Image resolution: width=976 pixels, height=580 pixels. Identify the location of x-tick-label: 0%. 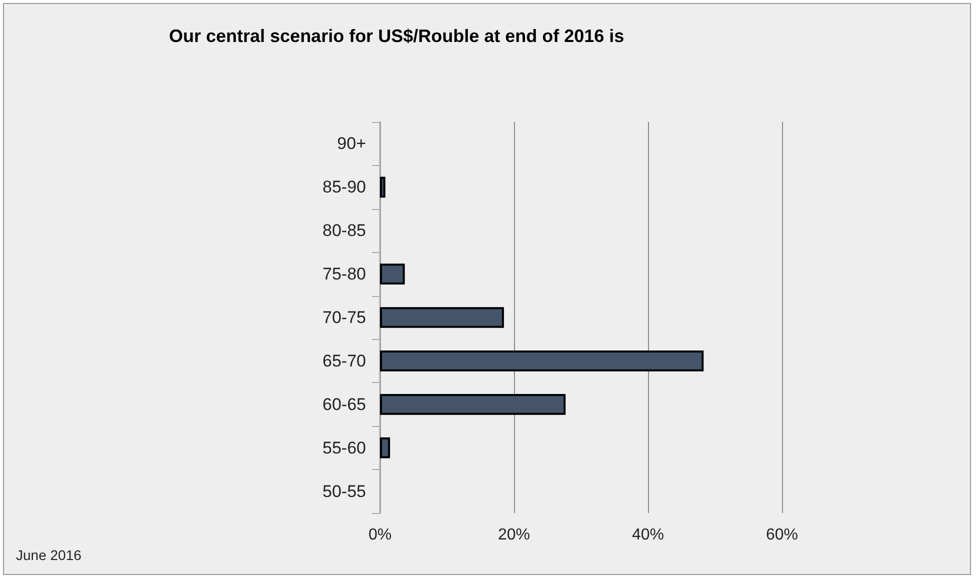
(380, 535).